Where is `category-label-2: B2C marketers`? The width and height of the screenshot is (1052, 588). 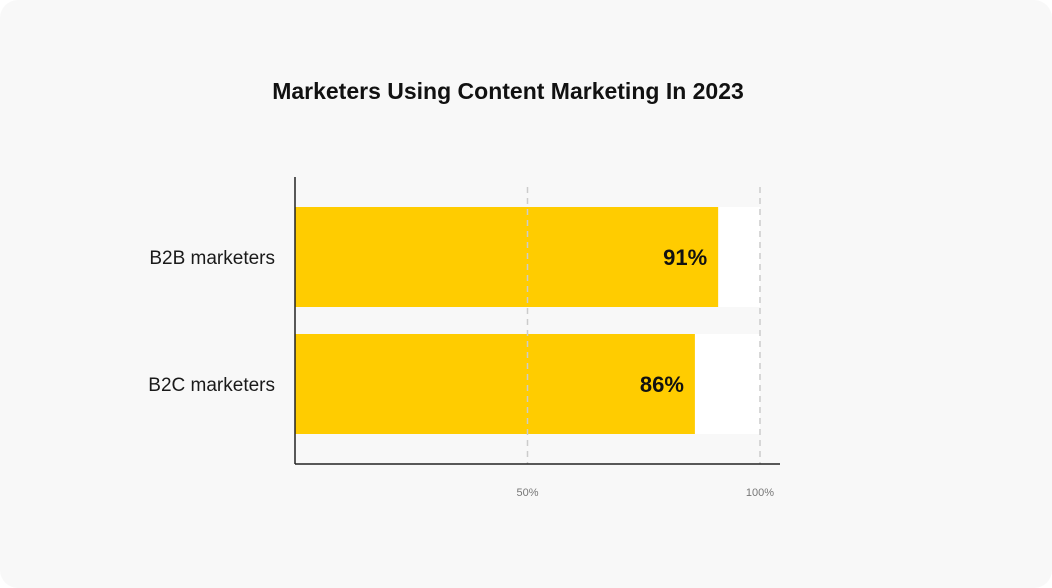 category-label-2: B2C marketers is located at coordinates (211, 385).